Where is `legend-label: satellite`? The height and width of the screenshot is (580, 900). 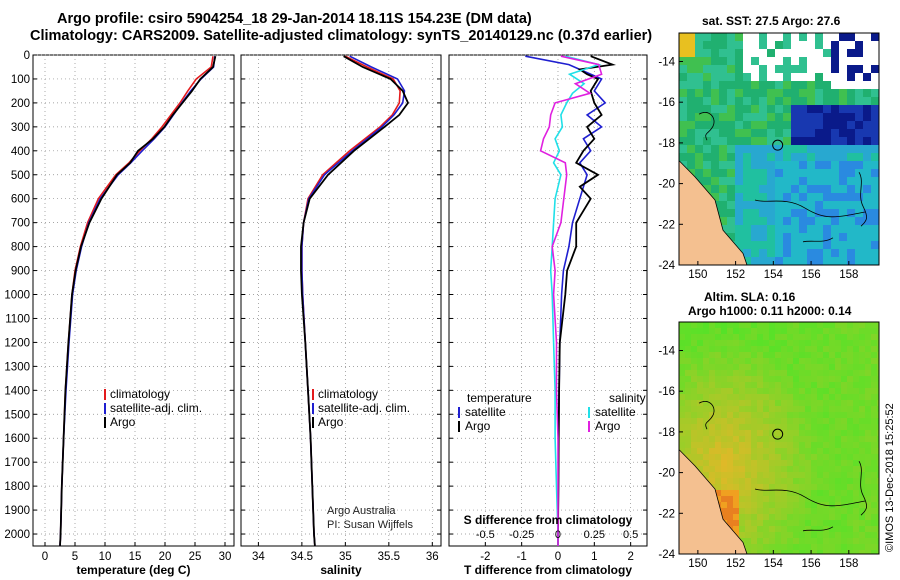 legend-label: satellite is located at coordinates (485, 412).